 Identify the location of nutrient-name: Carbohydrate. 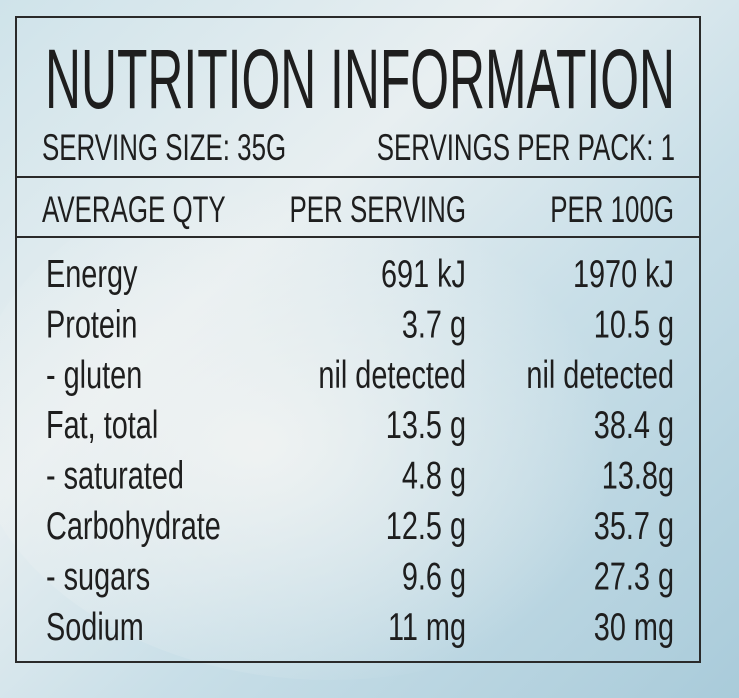
(133, 526).